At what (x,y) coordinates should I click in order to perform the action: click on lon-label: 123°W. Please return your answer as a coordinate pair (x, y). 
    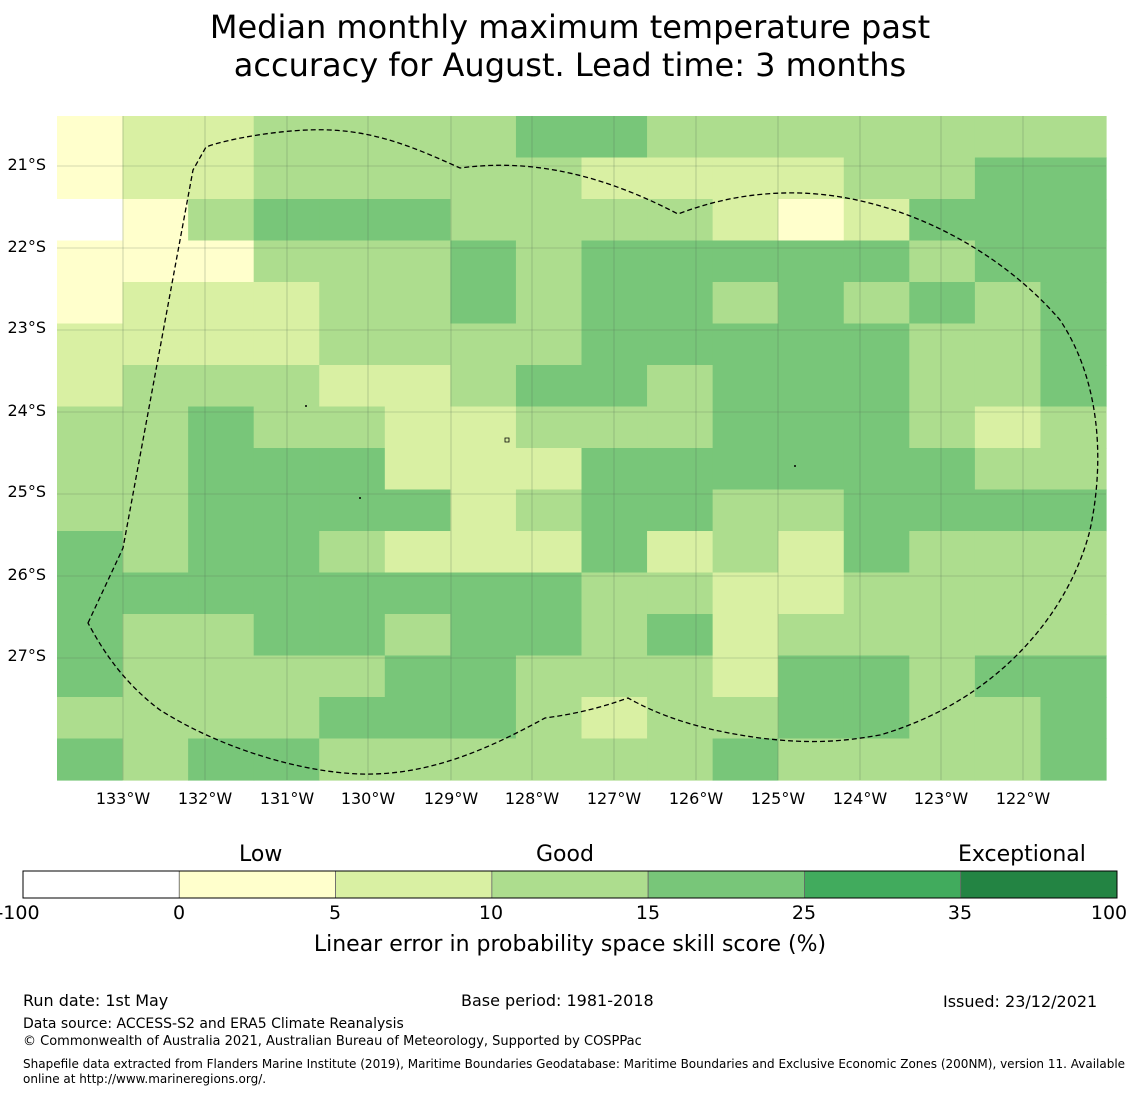
    Looking at the image, I should click on (941, 798).